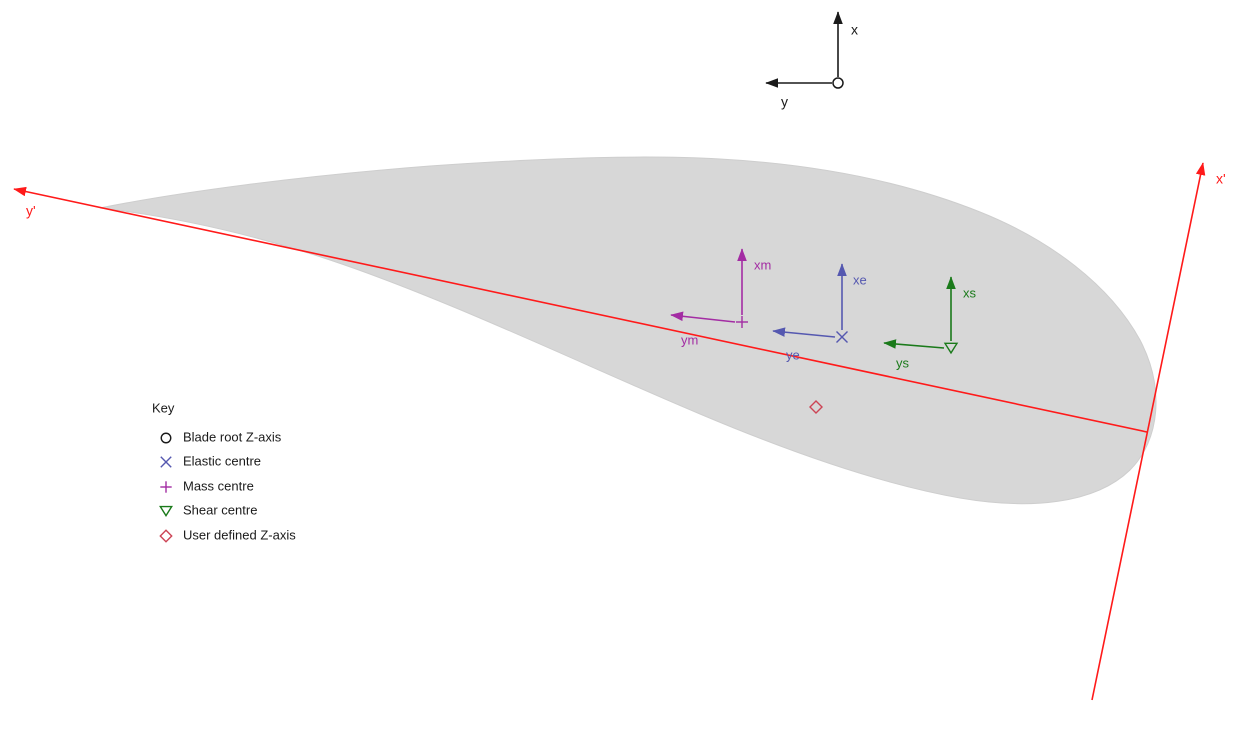 The height and width of the screenshot is (732, 1242). I want to click on root-y-axis-label: y, so click(784, 102).